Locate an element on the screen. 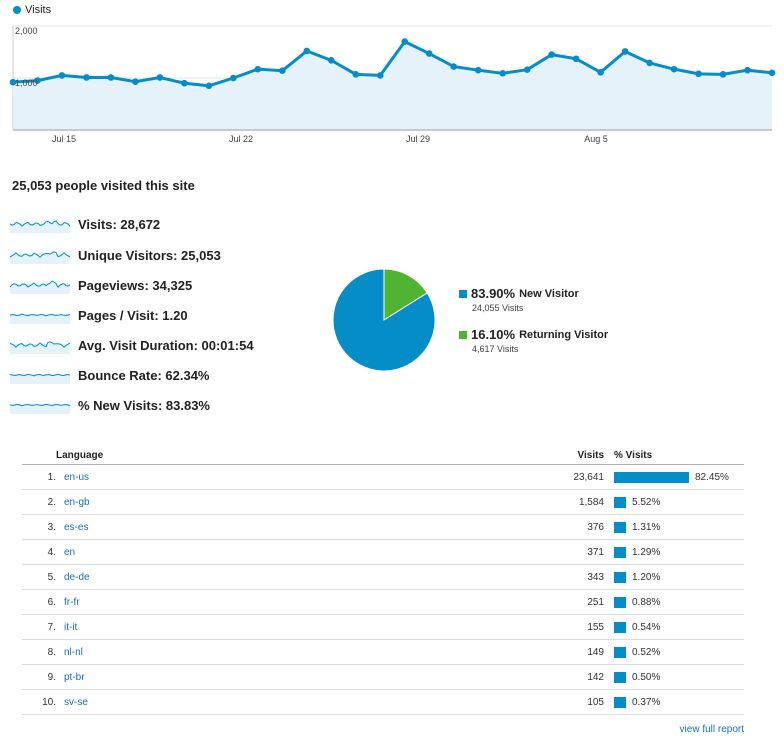 The height and width of the screenshot is (742, 784). language-link: it-it is located at coordinates (300, 627).